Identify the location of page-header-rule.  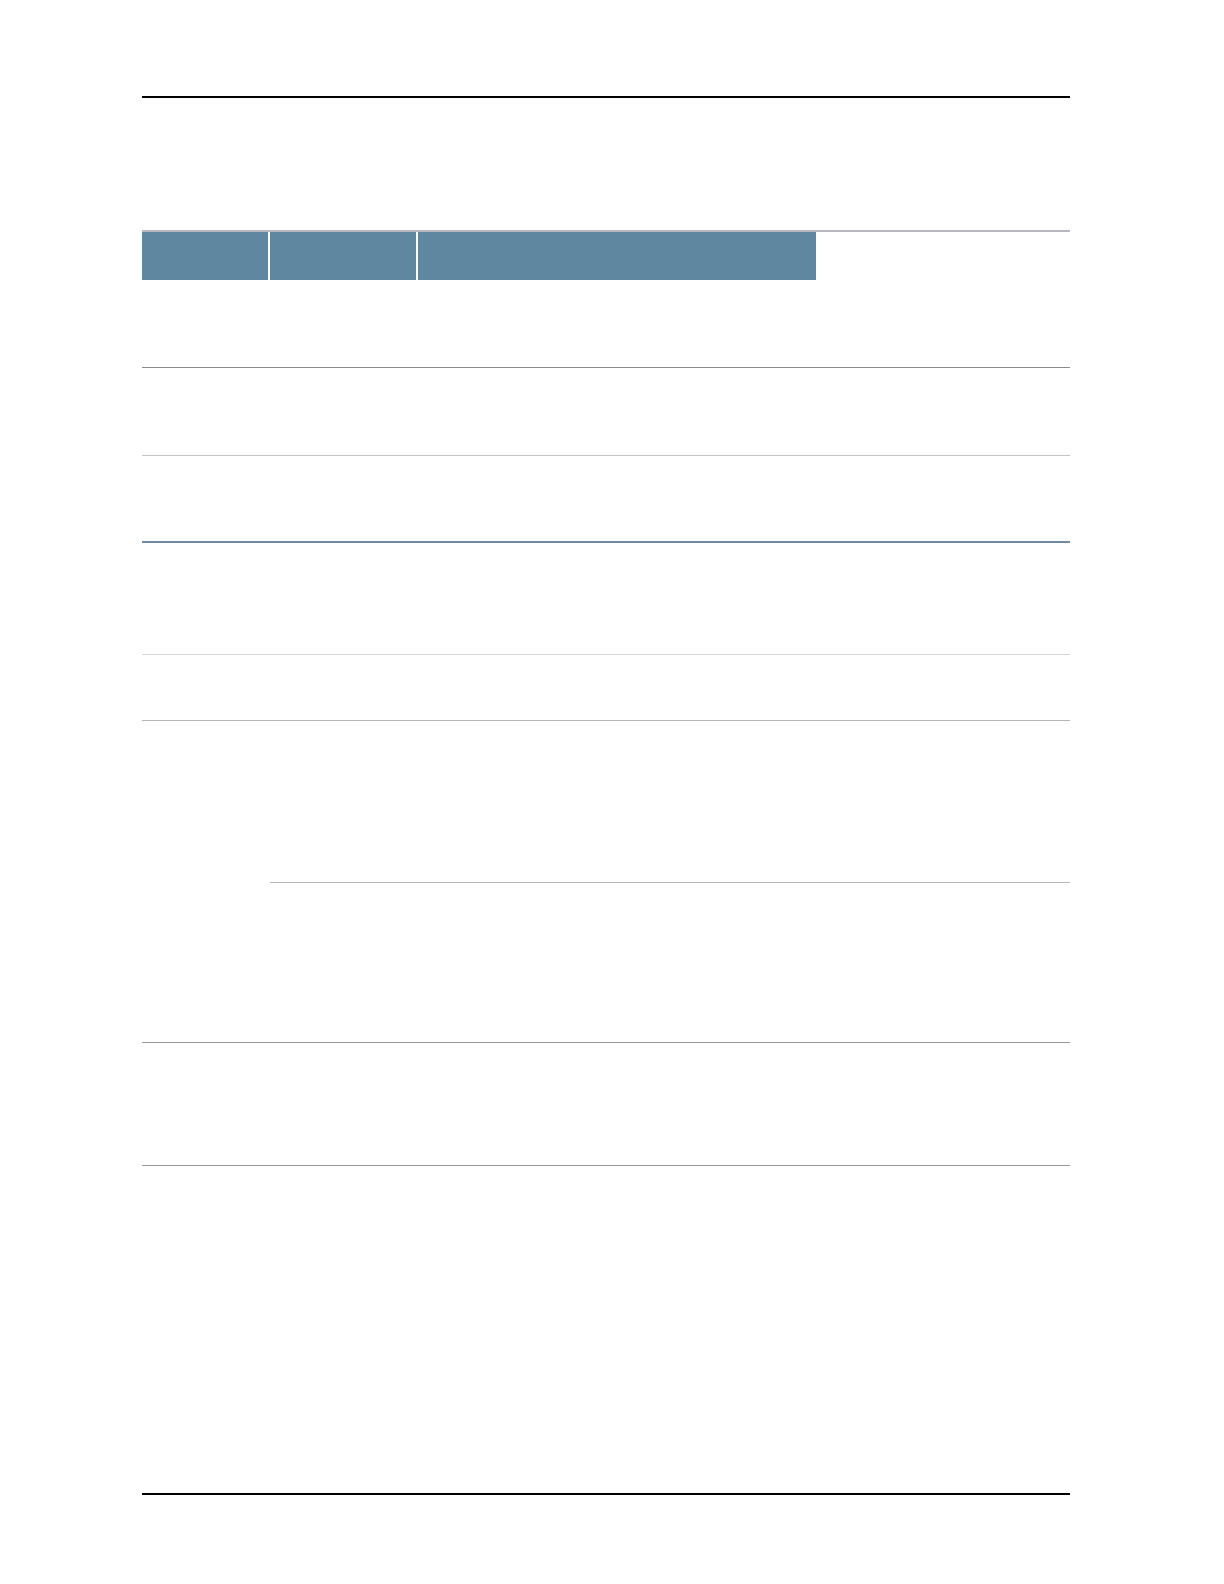
(606, 97).